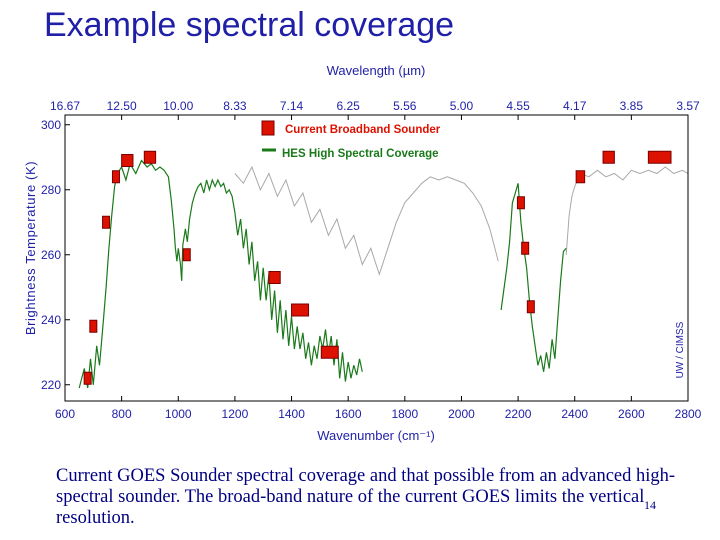  What do you see at coordinates (349, 106) in the screenshot?
I see `top-tick-label: 6.25` at bounding box center [349, 106].